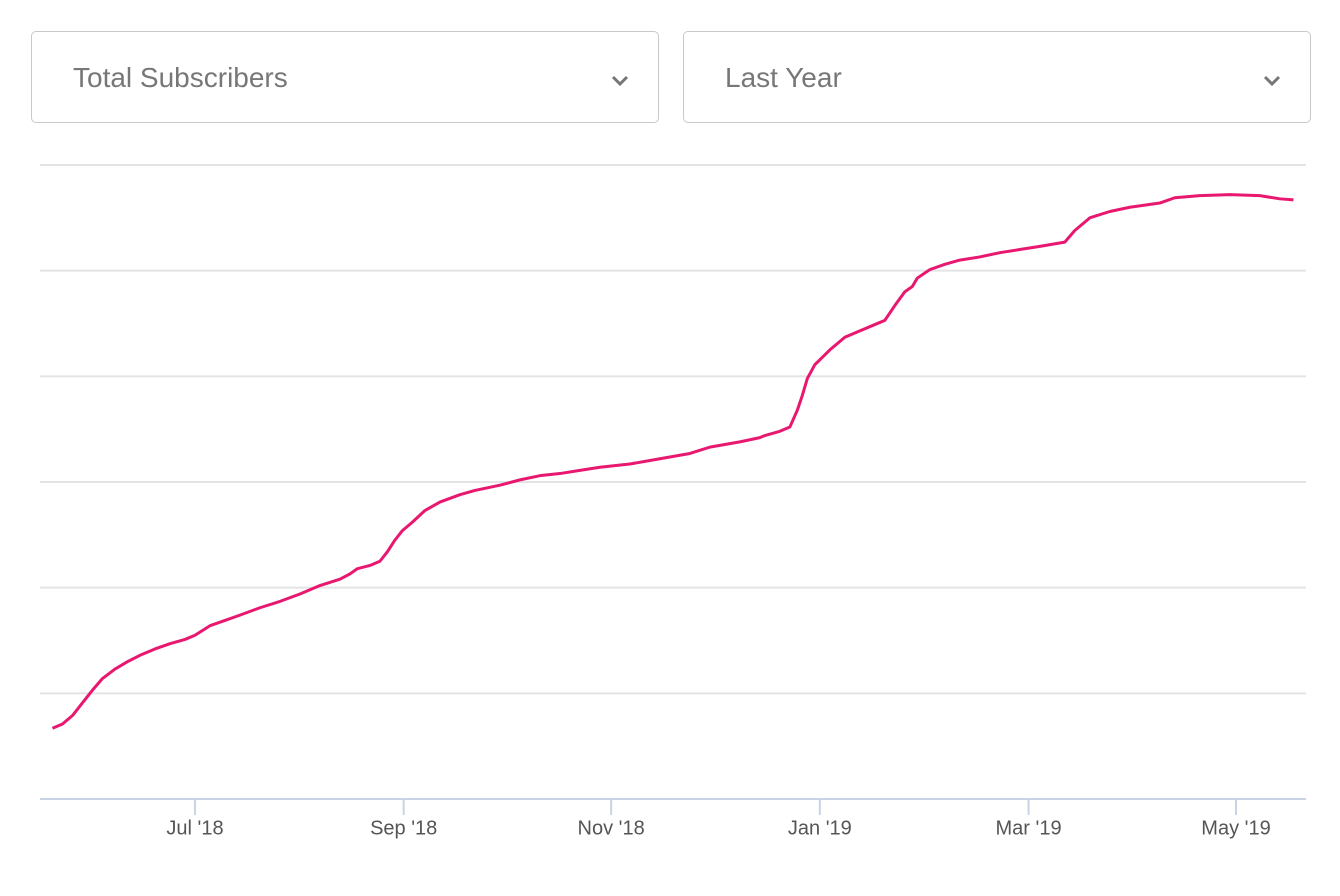  I want to click on x-tick-label: Sep '18, so click(403, 828).